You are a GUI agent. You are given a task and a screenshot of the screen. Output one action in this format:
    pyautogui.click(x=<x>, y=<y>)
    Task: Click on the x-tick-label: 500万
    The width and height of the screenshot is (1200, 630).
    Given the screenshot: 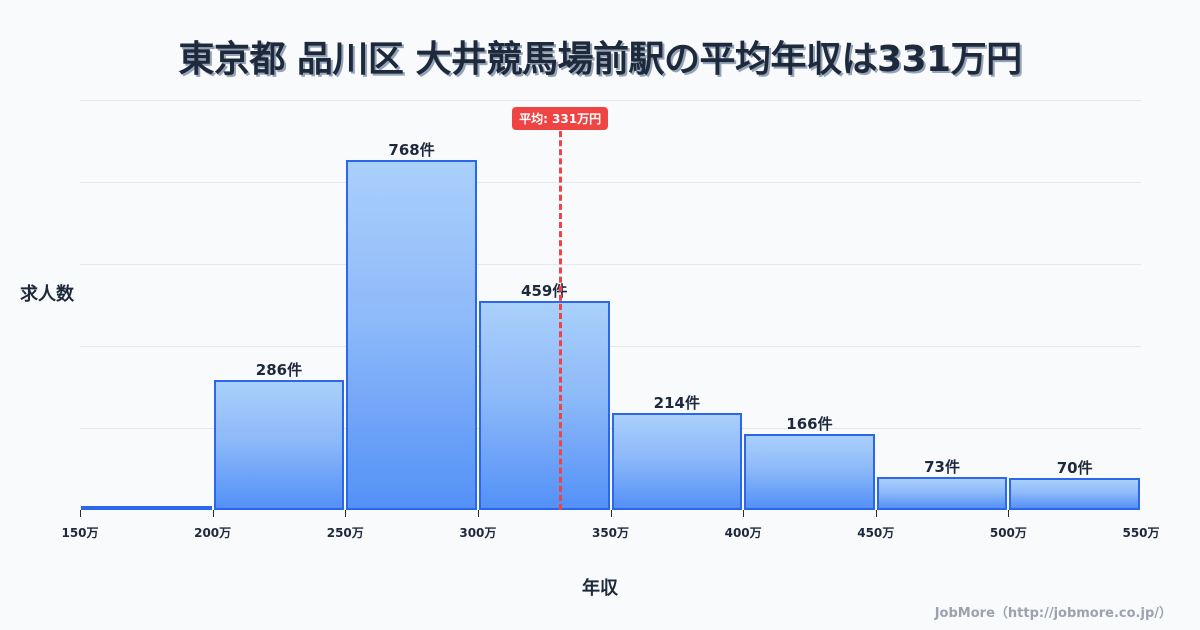 What is the action you would take?
    pyautogui.click(x=1008, y=533)
    